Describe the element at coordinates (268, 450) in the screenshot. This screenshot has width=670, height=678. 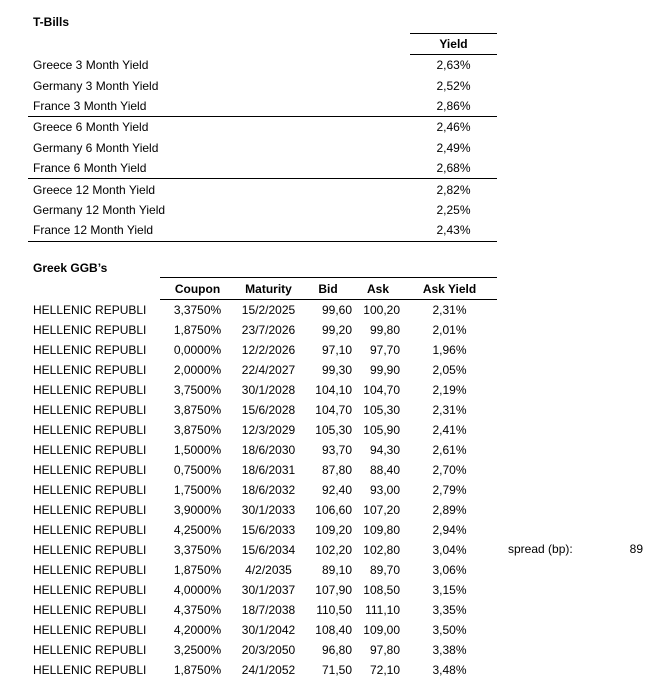
I see `maturity-cell: 18/6/2030` at that location.